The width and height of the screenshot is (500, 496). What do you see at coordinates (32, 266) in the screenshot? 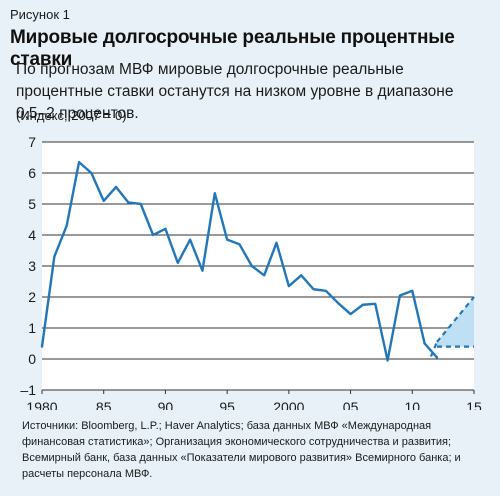
I see `y-tick-label: 3` at bounding box center [32, 266].